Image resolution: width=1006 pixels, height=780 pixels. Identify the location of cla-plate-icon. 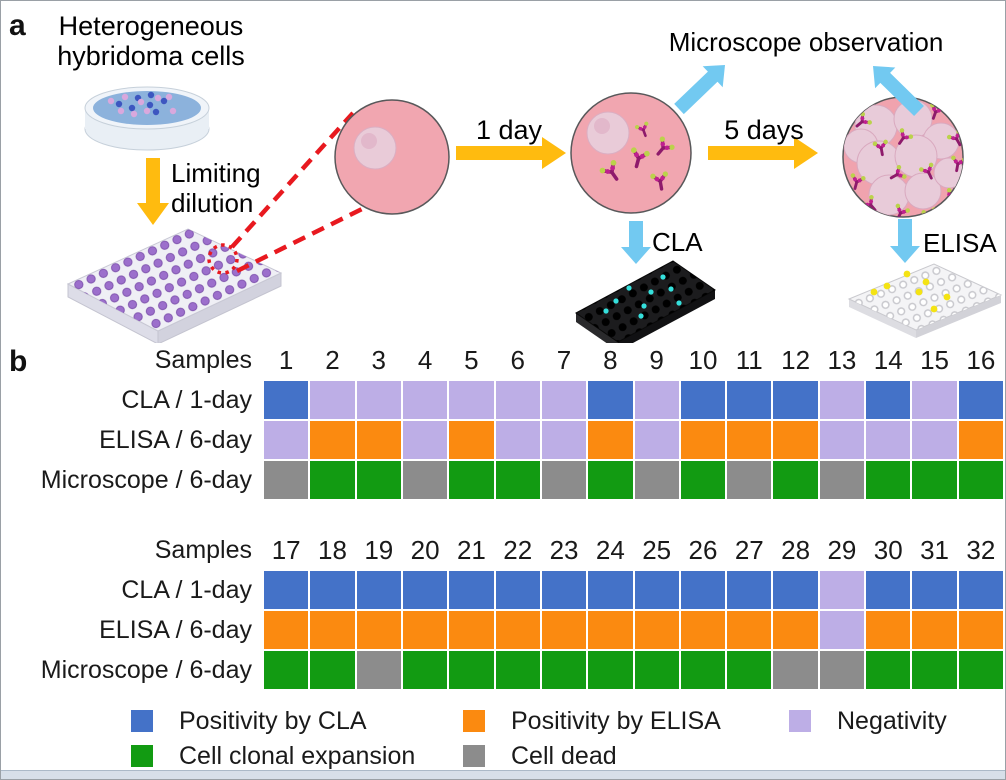
(645, 301).